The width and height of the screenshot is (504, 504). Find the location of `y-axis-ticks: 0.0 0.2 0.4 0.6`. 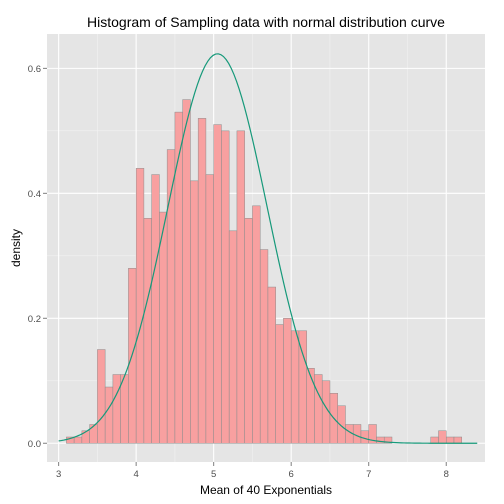

y-axis-ticks: 0.0 0.2 0.4 0.6 is located at coordinates (37, 257).